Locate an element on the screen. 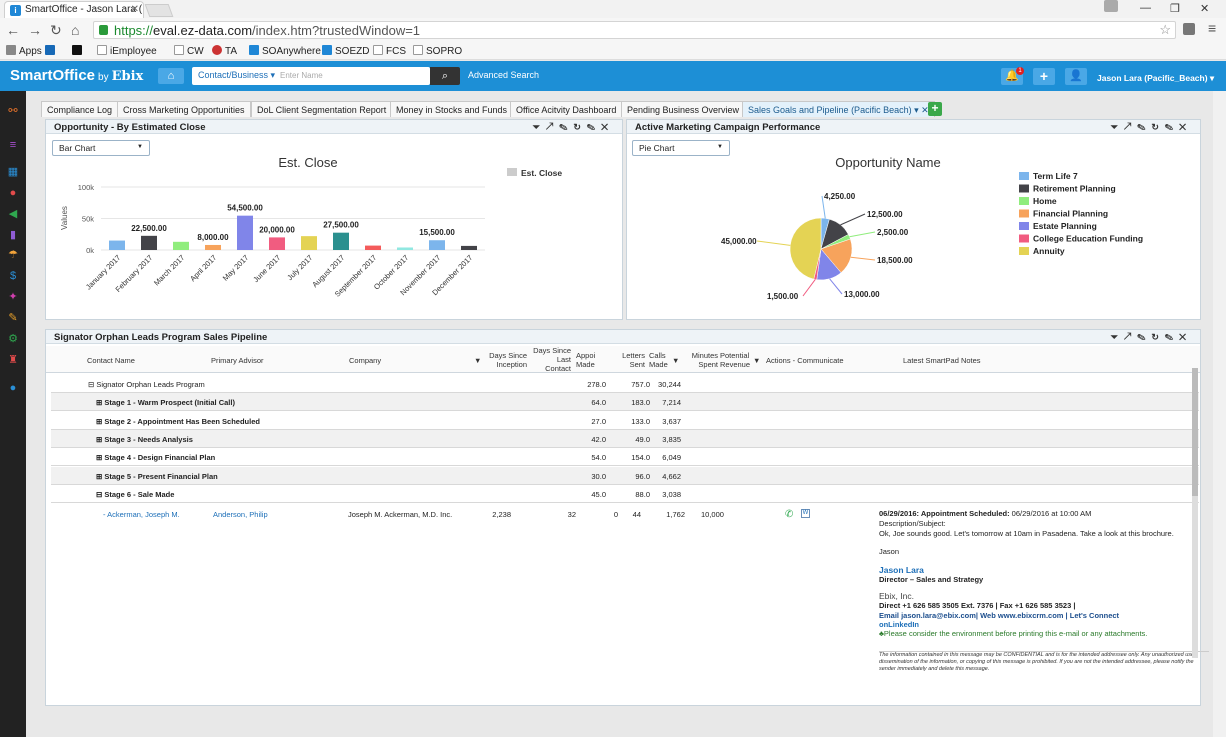 The width and height of the screenshot is (1226, 737). new-tab-button is located at coordinates (159, 10).